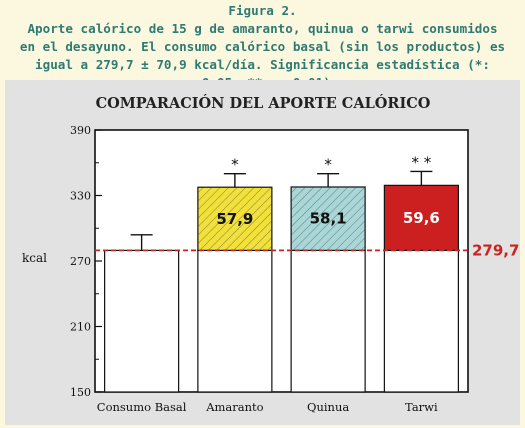 The width and height of the screenshot is (525, 428). I want to click on y-tick-label: 150, so click(80, 392).